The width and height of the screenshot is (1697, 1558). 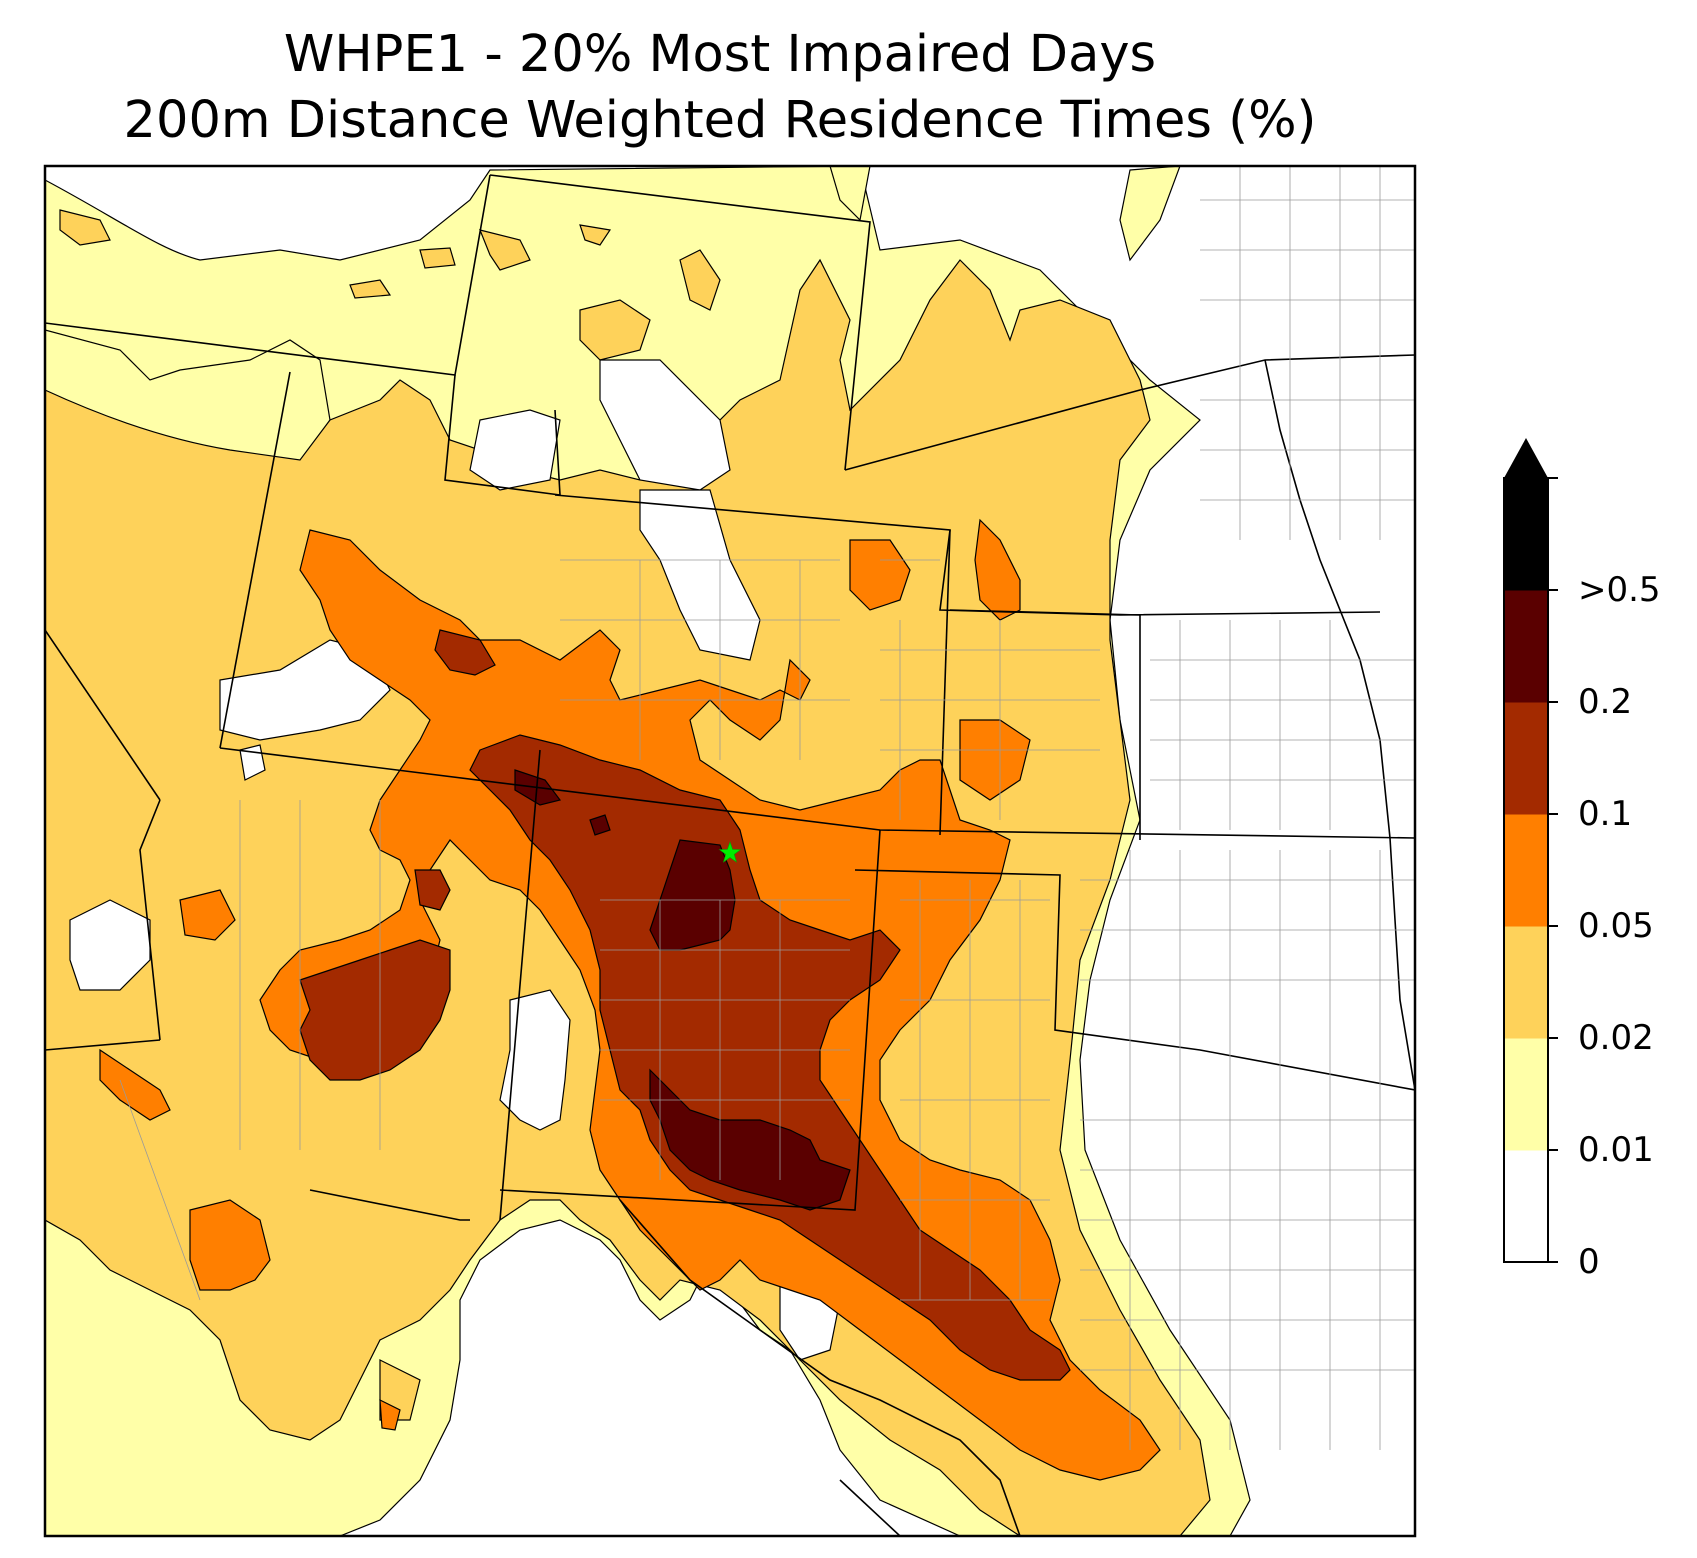 I want to click on colorbar-tick-label: 0.01, so click(x=1616, y=1150).